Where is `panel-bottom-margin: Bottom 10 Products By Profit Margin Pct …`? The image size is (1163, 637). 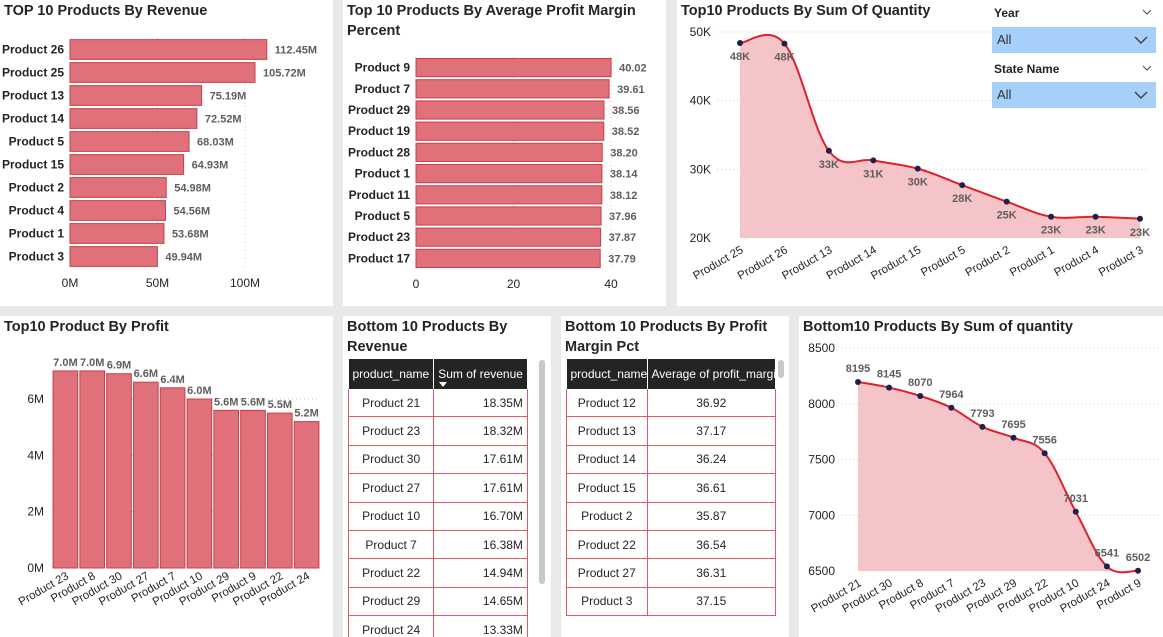 panel-bottom-margin: Bottom 10 Products By Profit Margin Pct … is located at coordinates (675, 476).